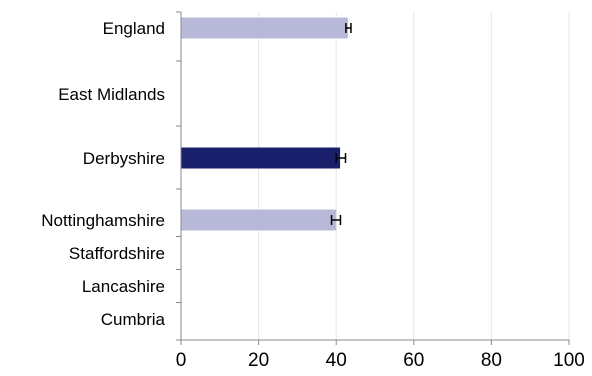 Image resolution: width=592 pixels, height=376 pixels. Describe the element at coordinates (569, 360) in the screenshot. I see `x-tick-label-100: 100` at that location.